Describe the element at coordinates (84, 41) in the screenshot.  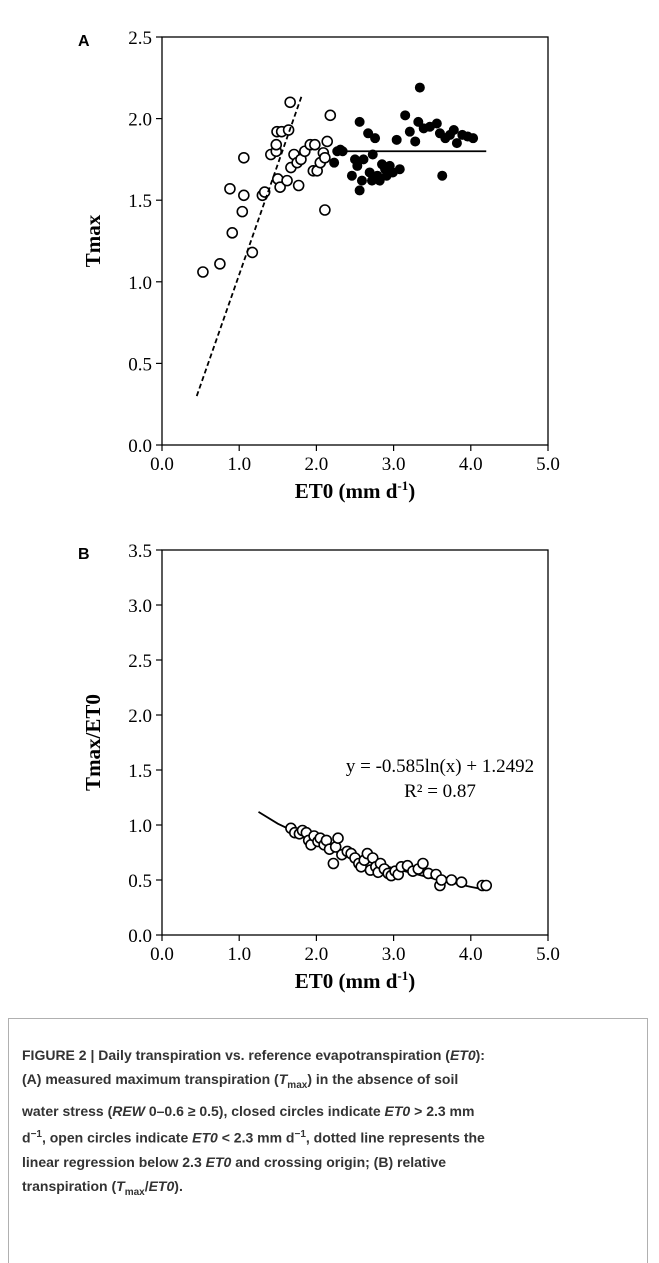
I see `panel-label: A` at that location.